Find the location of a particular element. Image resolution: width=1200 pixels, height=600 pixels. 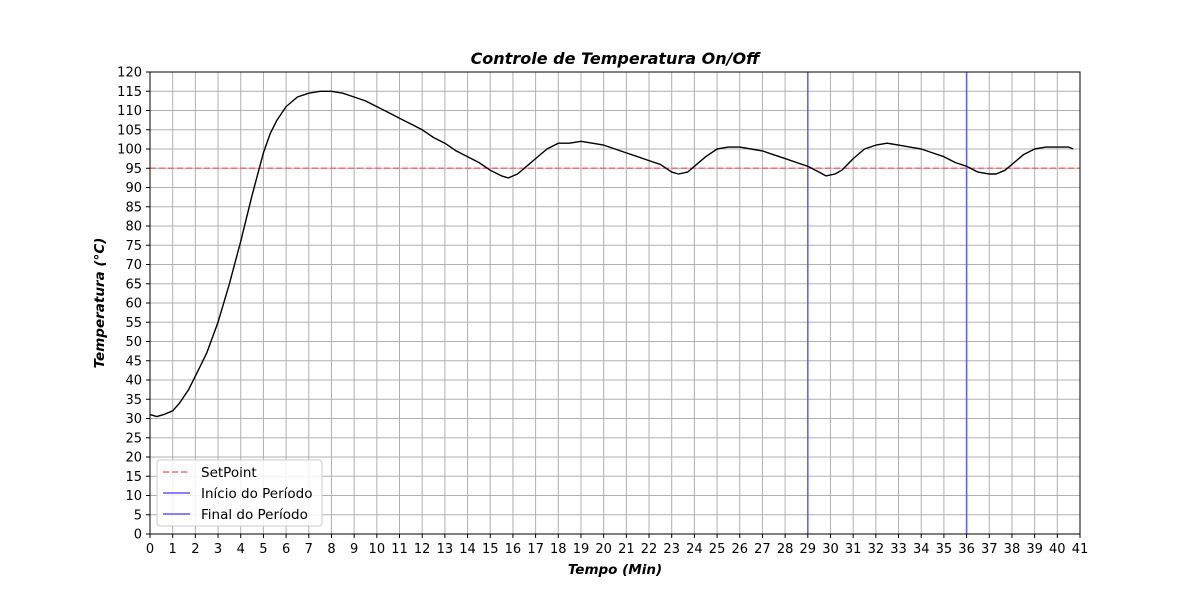

x-tick-label: 18 is located at coordinates (558, 549).